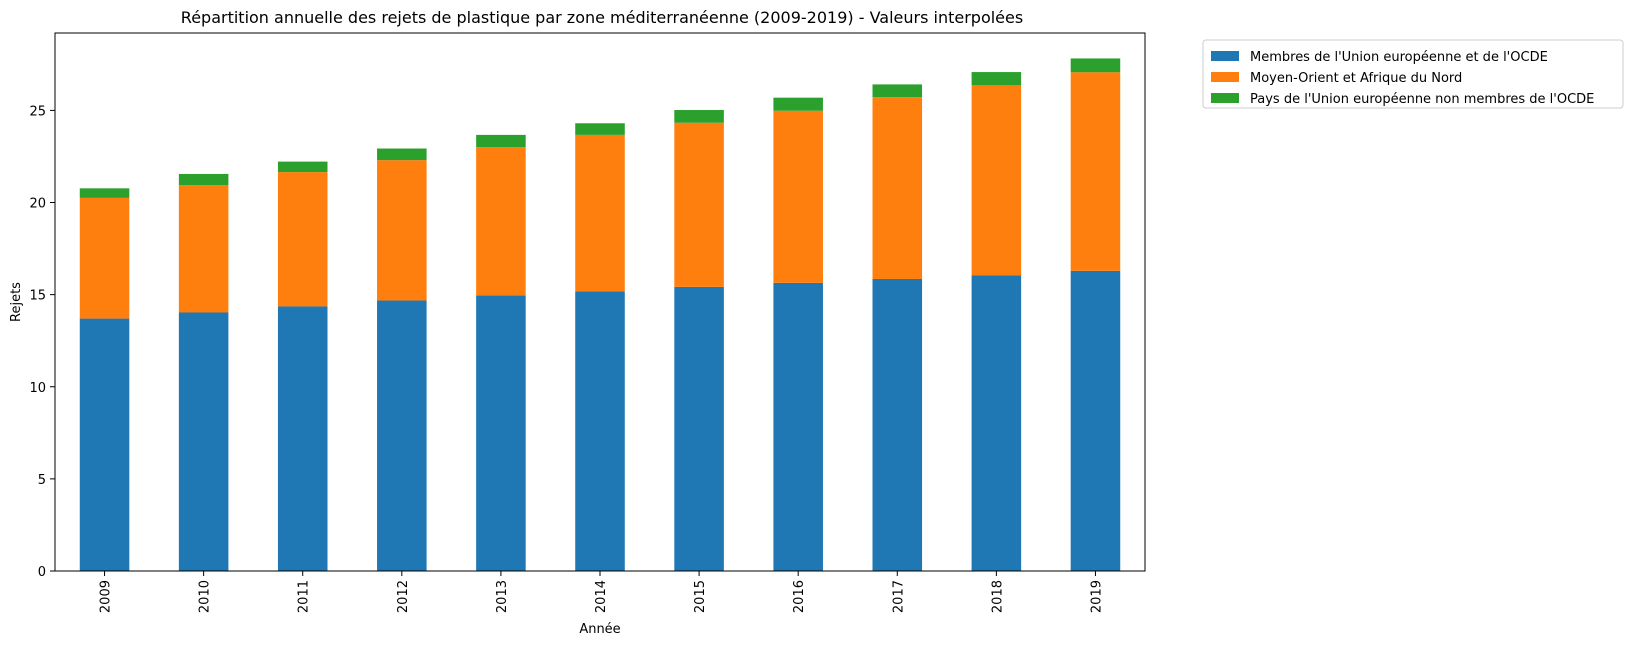  I want to click on bar-series2-2017, so click(897, 91).